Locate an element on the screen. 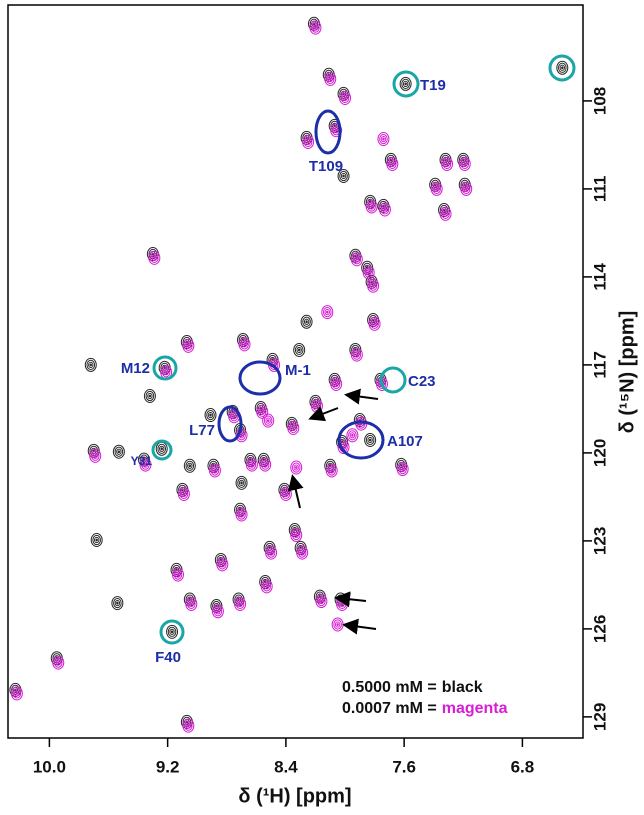  annotation-label: A107 is located at coordinates (405, 441).